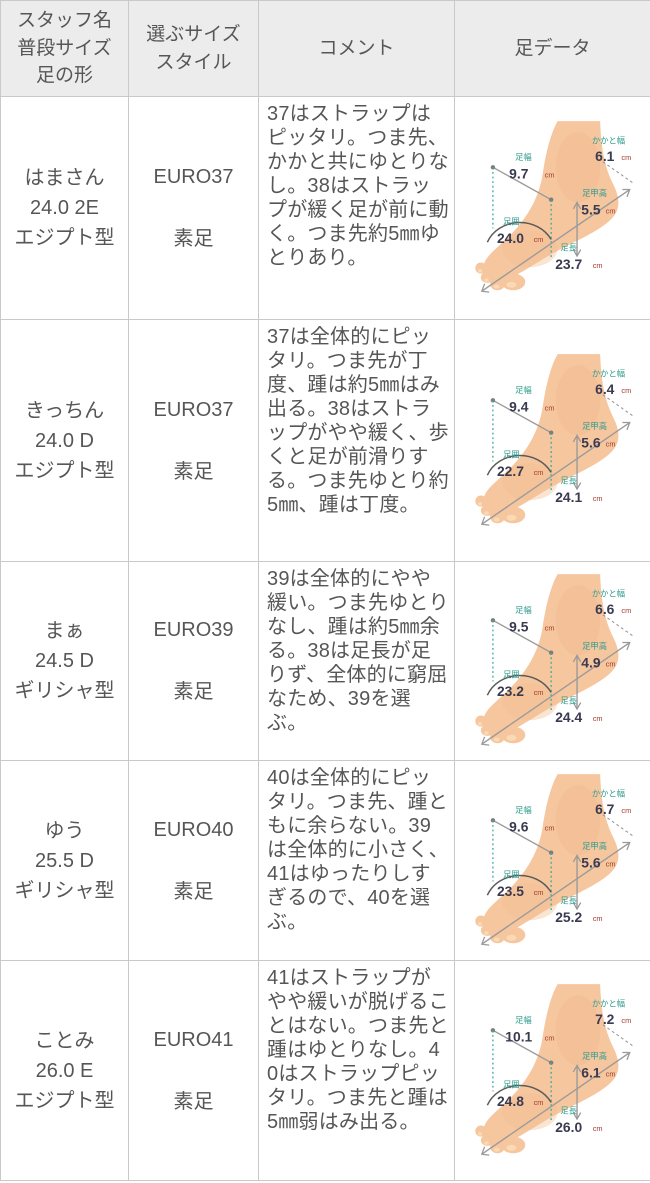 The height and width of the screenshot is (1183, 650). What do you see at coordinates (518, 1036) in the screenshot?
I see `foot-width-value: 10.1` at bounding box center [518, 1036].